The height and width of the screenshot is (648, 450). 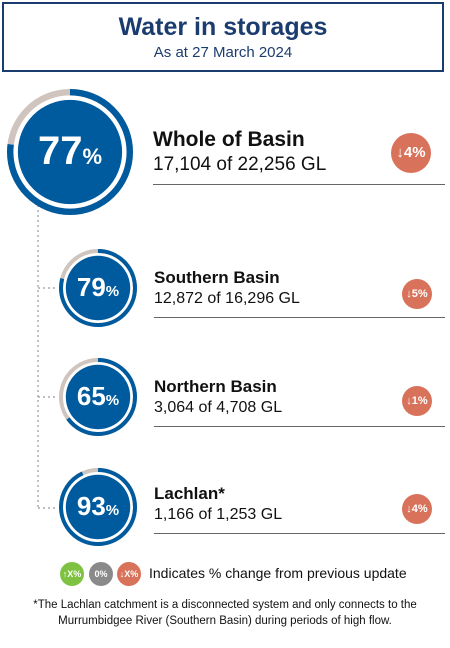 What do you see at coordinates (217, 277) in the screenshot?
I see `storage-name: Southern Basin` at bounding box center [217, 277].